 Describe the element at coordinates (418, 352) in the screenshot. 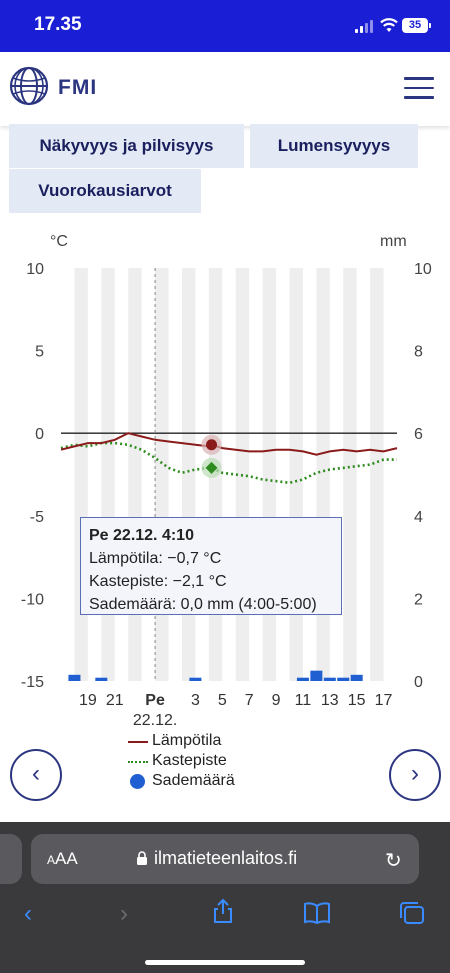

I see `right-tick-label: 8` at that location.